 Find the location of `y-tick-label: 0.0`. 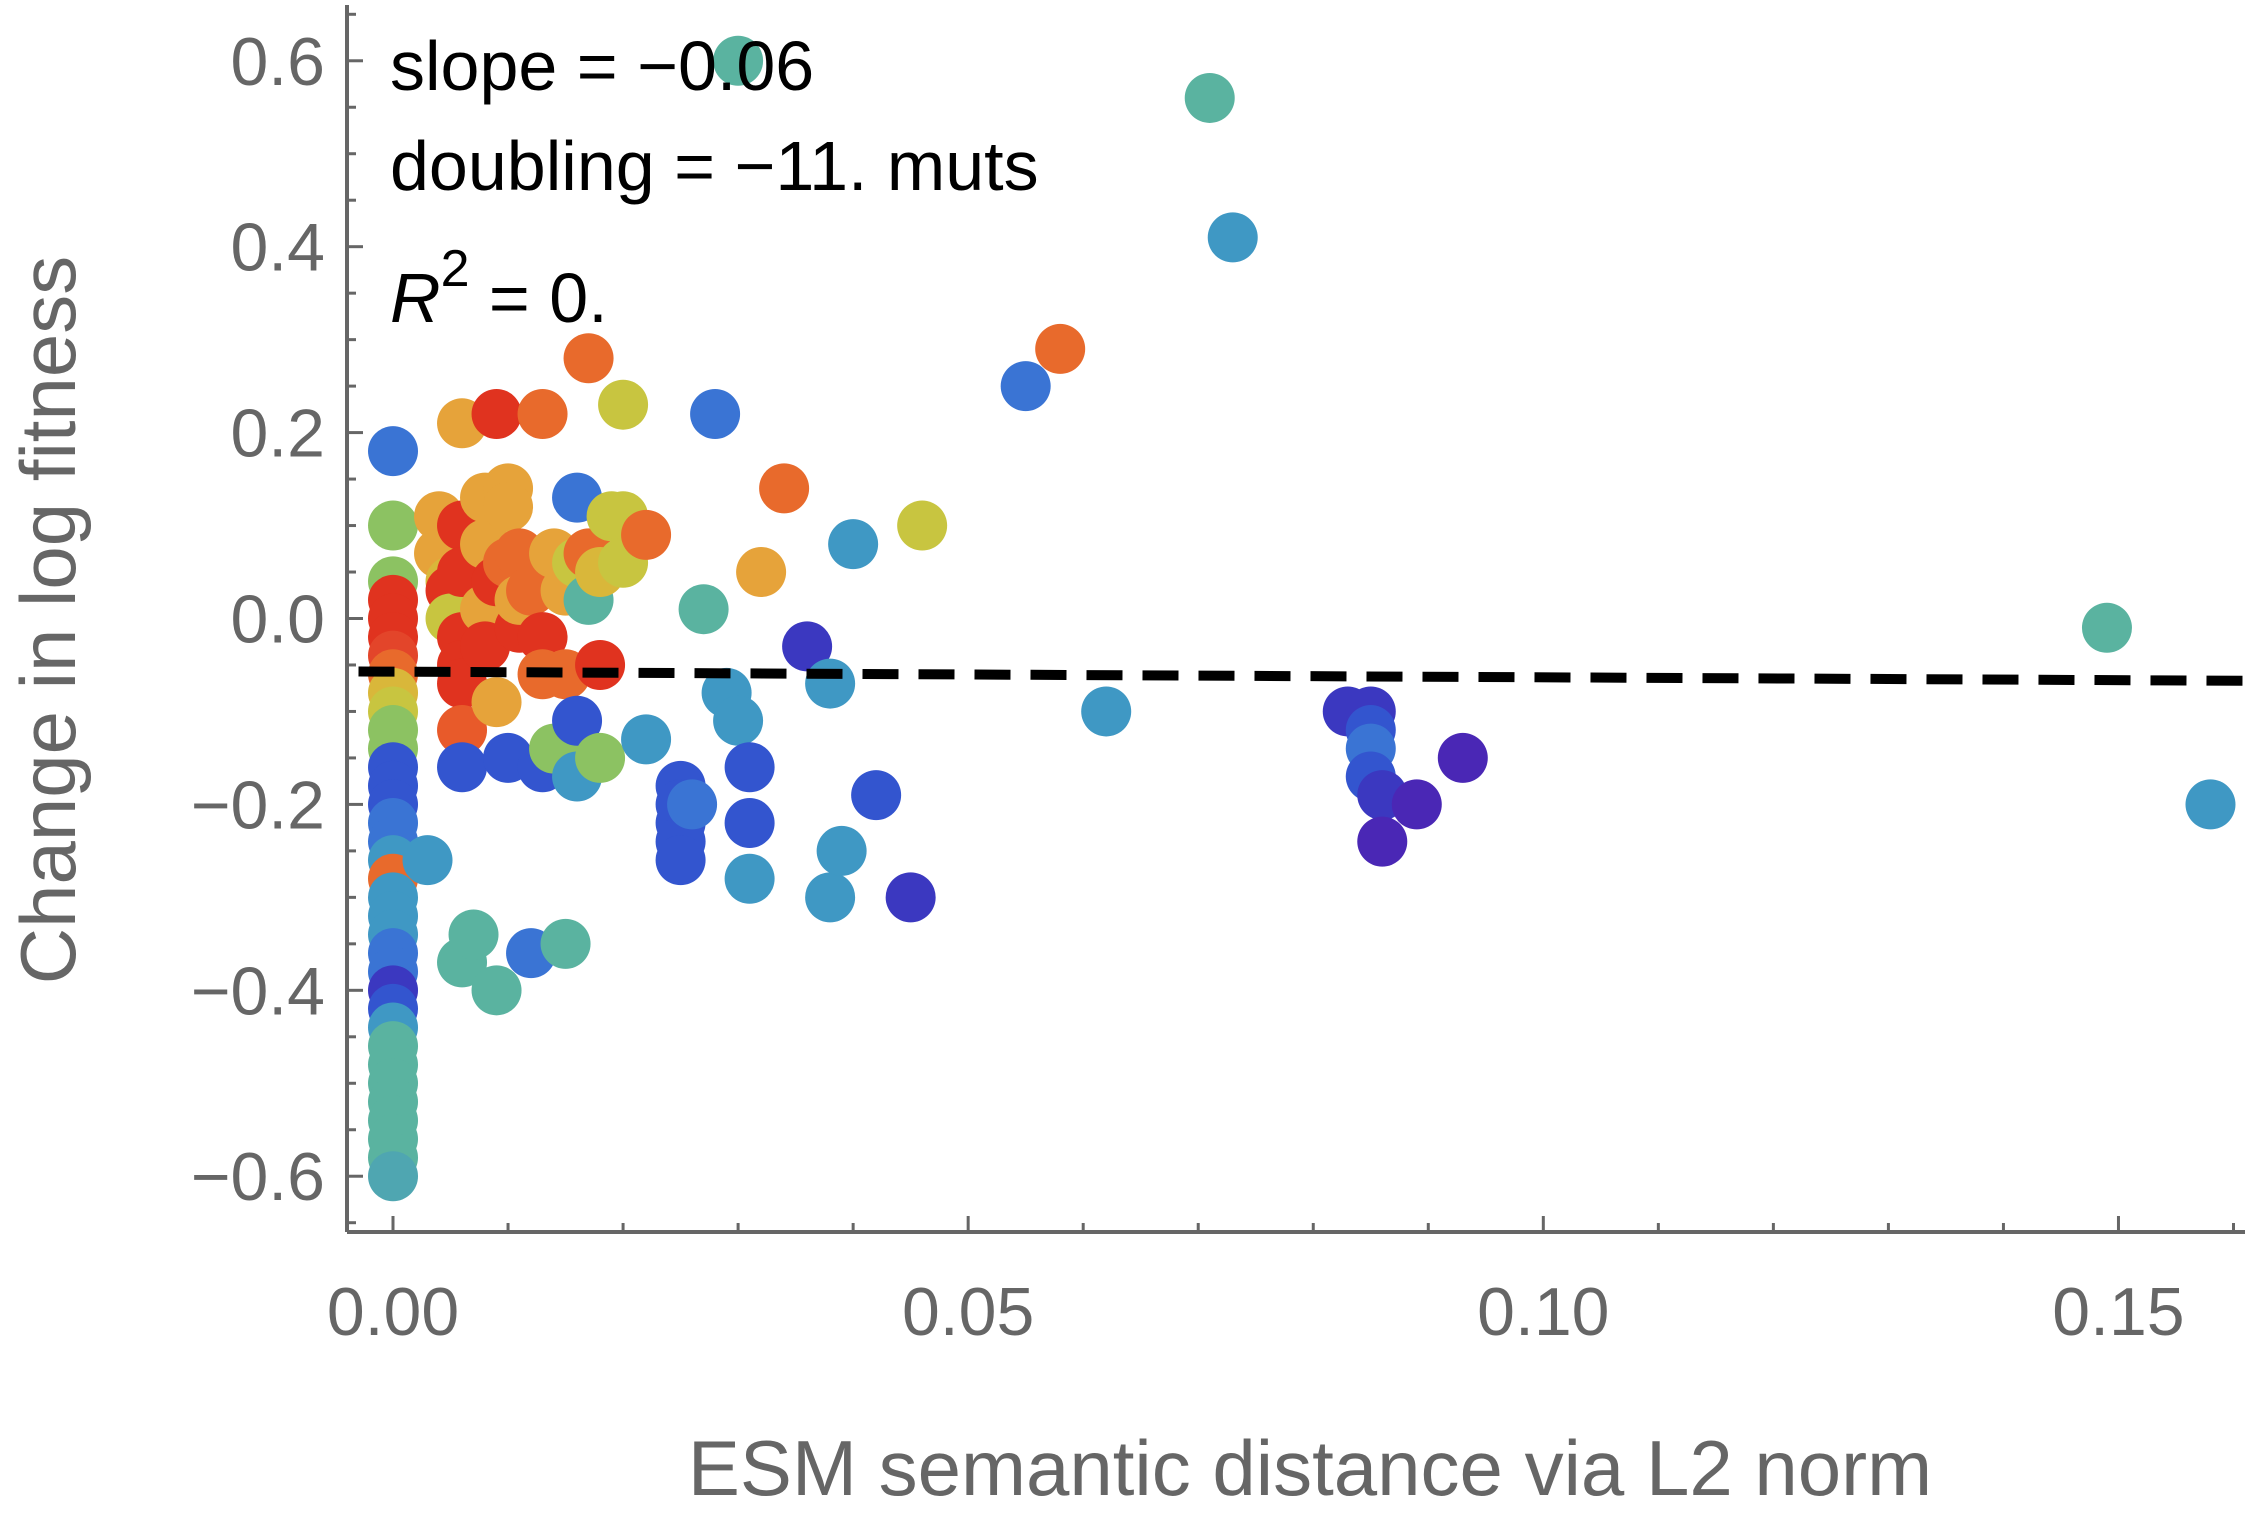

y-tick-label: 0.0 is located at coordinates (277, 620).